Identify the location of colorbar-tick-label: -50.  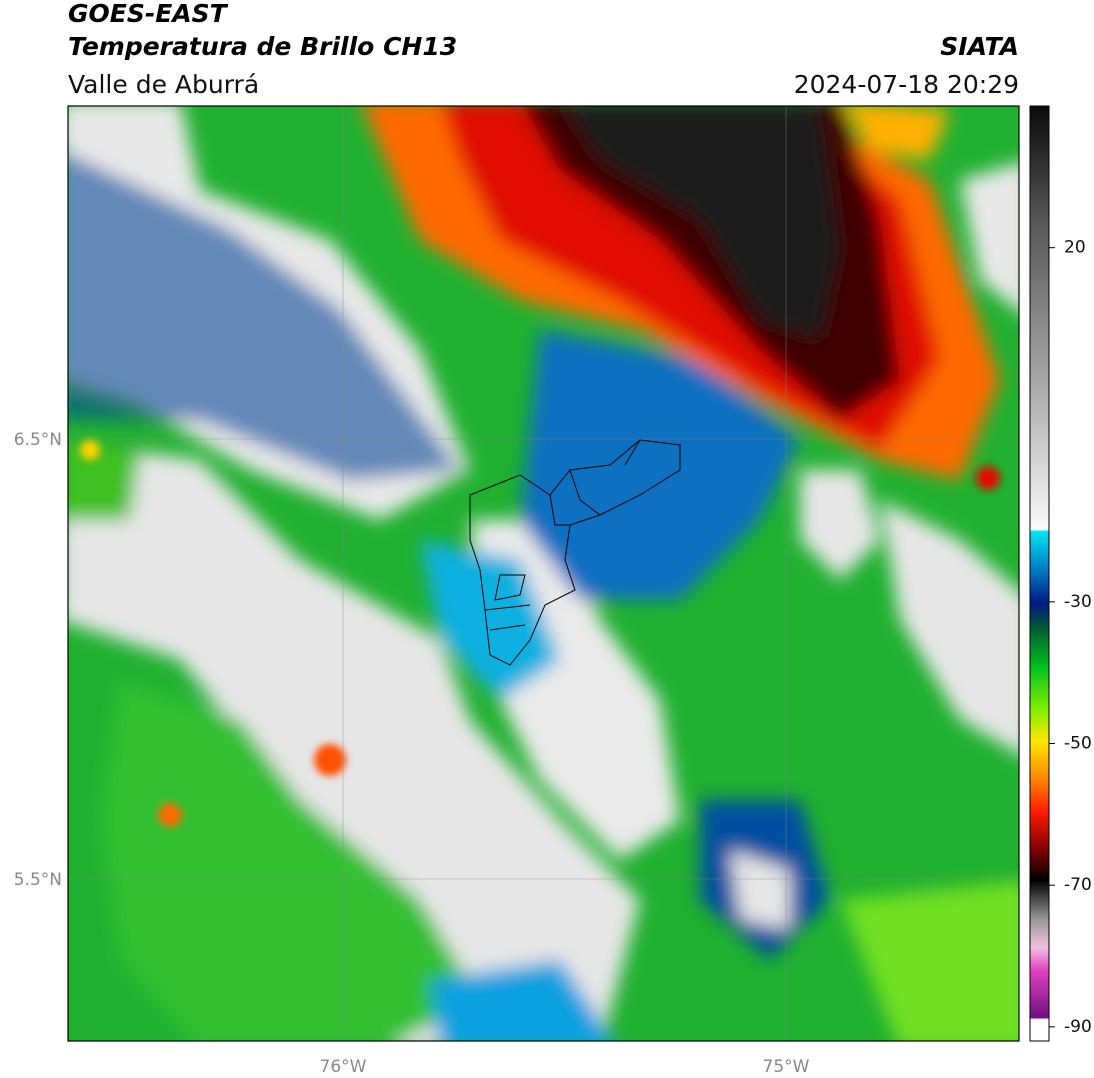
(1078, 744).